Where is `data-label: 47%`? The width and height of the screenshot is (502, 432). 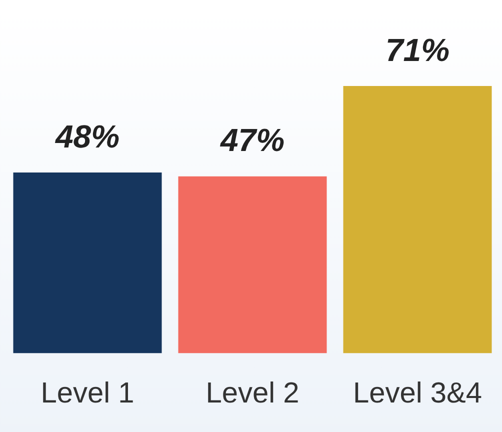 data-label: 47% is located at coordinates (252, 140).